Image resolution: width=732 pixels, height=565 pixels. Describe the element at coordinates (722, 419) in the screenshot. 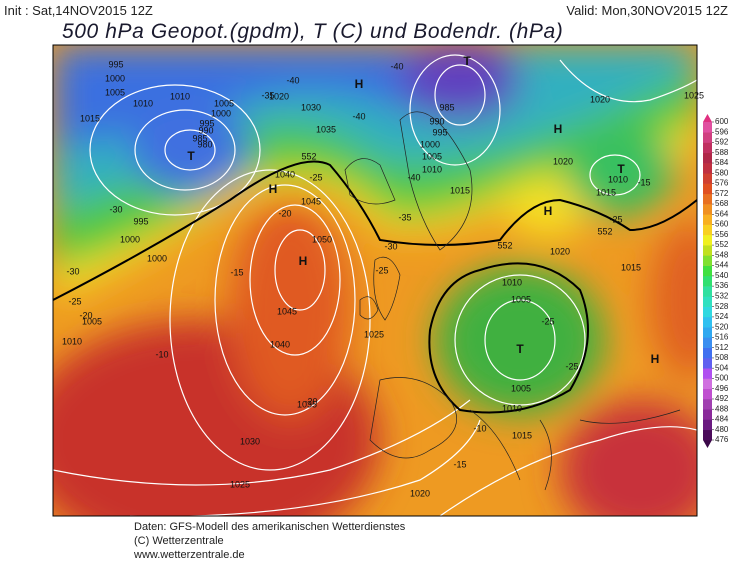

I see `colorbar-tick-label: 484` at that location.